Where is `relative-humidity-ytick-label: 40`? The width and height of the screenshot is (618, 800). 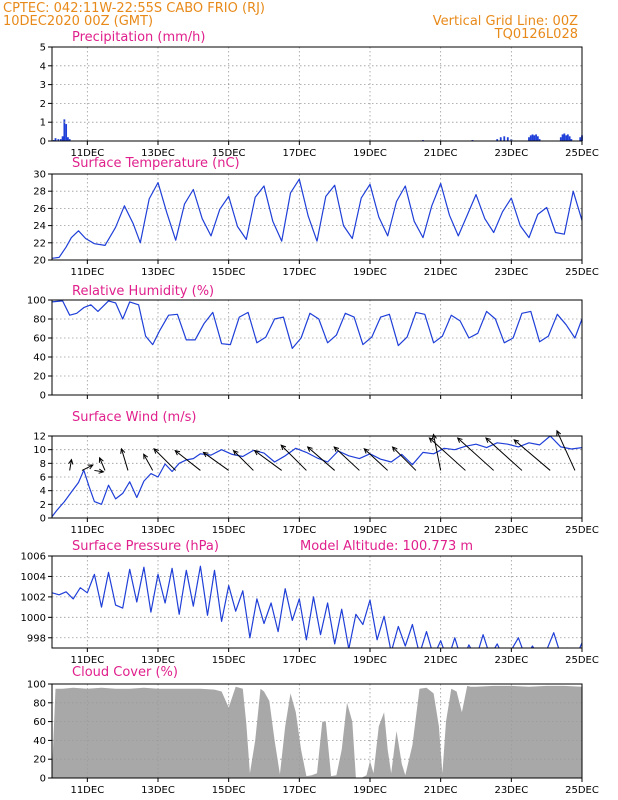
relative-humidity-ytick-label: 40 is located at coordinates (39, 358).